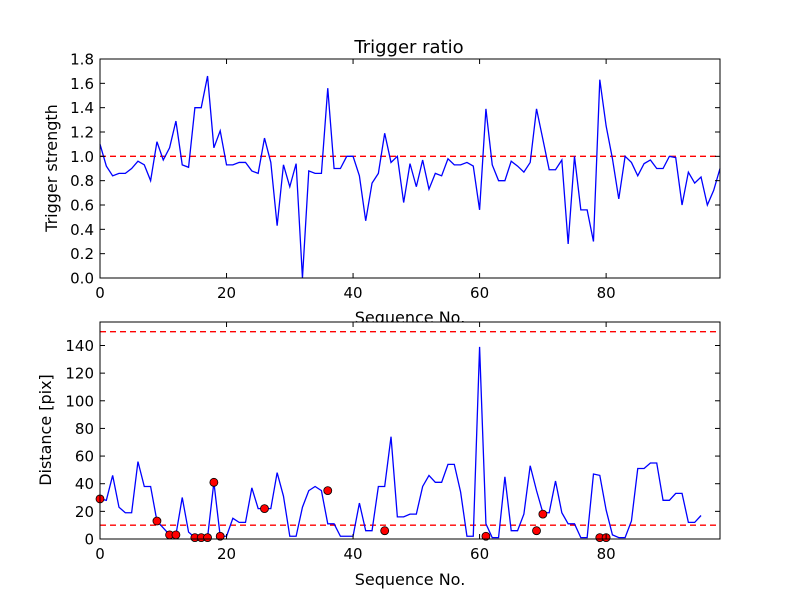 The image size is (800, 604). What do you see at coordinates (82, 206) in the screenshot?
I see `top-y-tick-label: 0.6` at bounding box center [82, 206].